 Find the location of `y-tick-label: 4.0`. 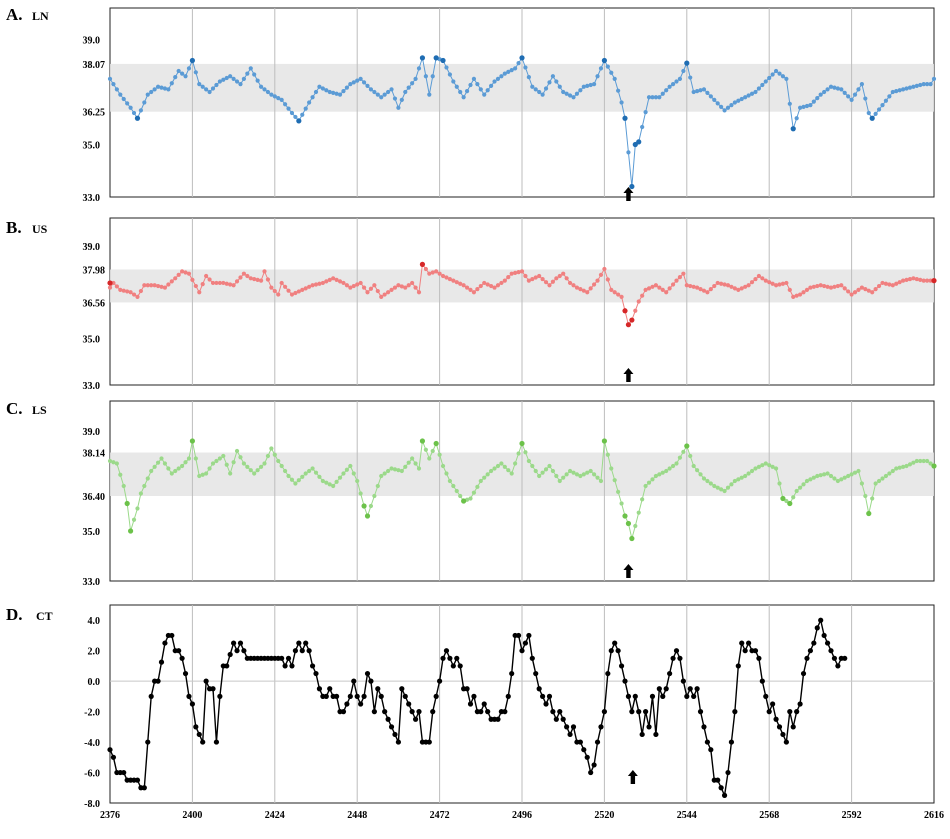

y-tick-label: 4.0 is located at coordinates (94, 621).